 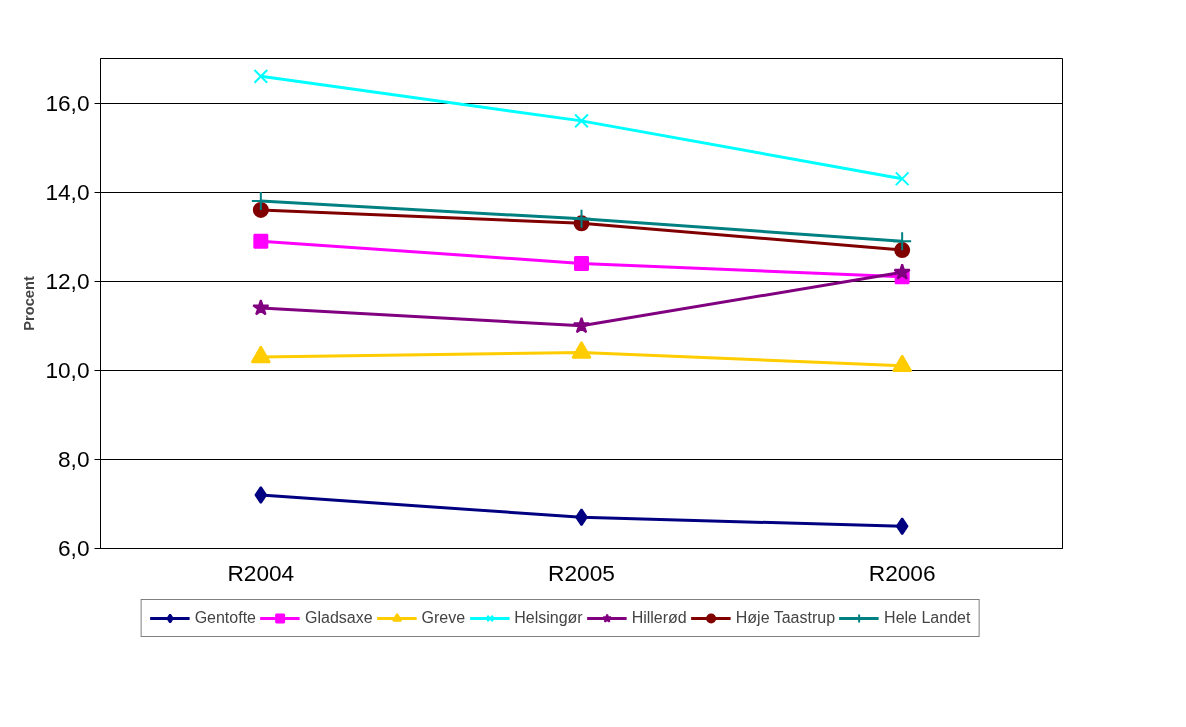 I want to click on legend-label: Gladsaxe, so click(x=339, y=618).